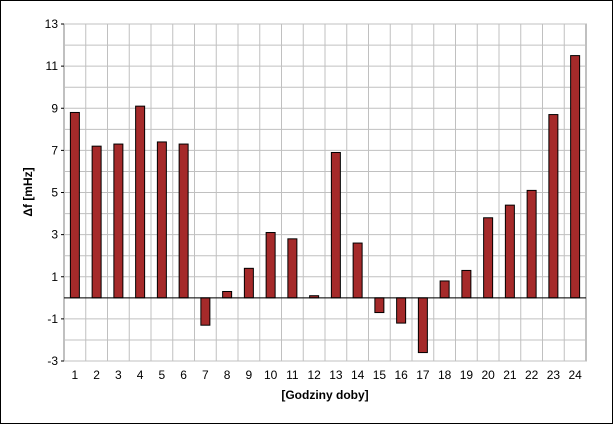 This screenshot has width=613, height=424. What do you see at coordinates (52, 24) in the screenshot?
I see `y-tick-label: 13` at bounding box center [52, 24].